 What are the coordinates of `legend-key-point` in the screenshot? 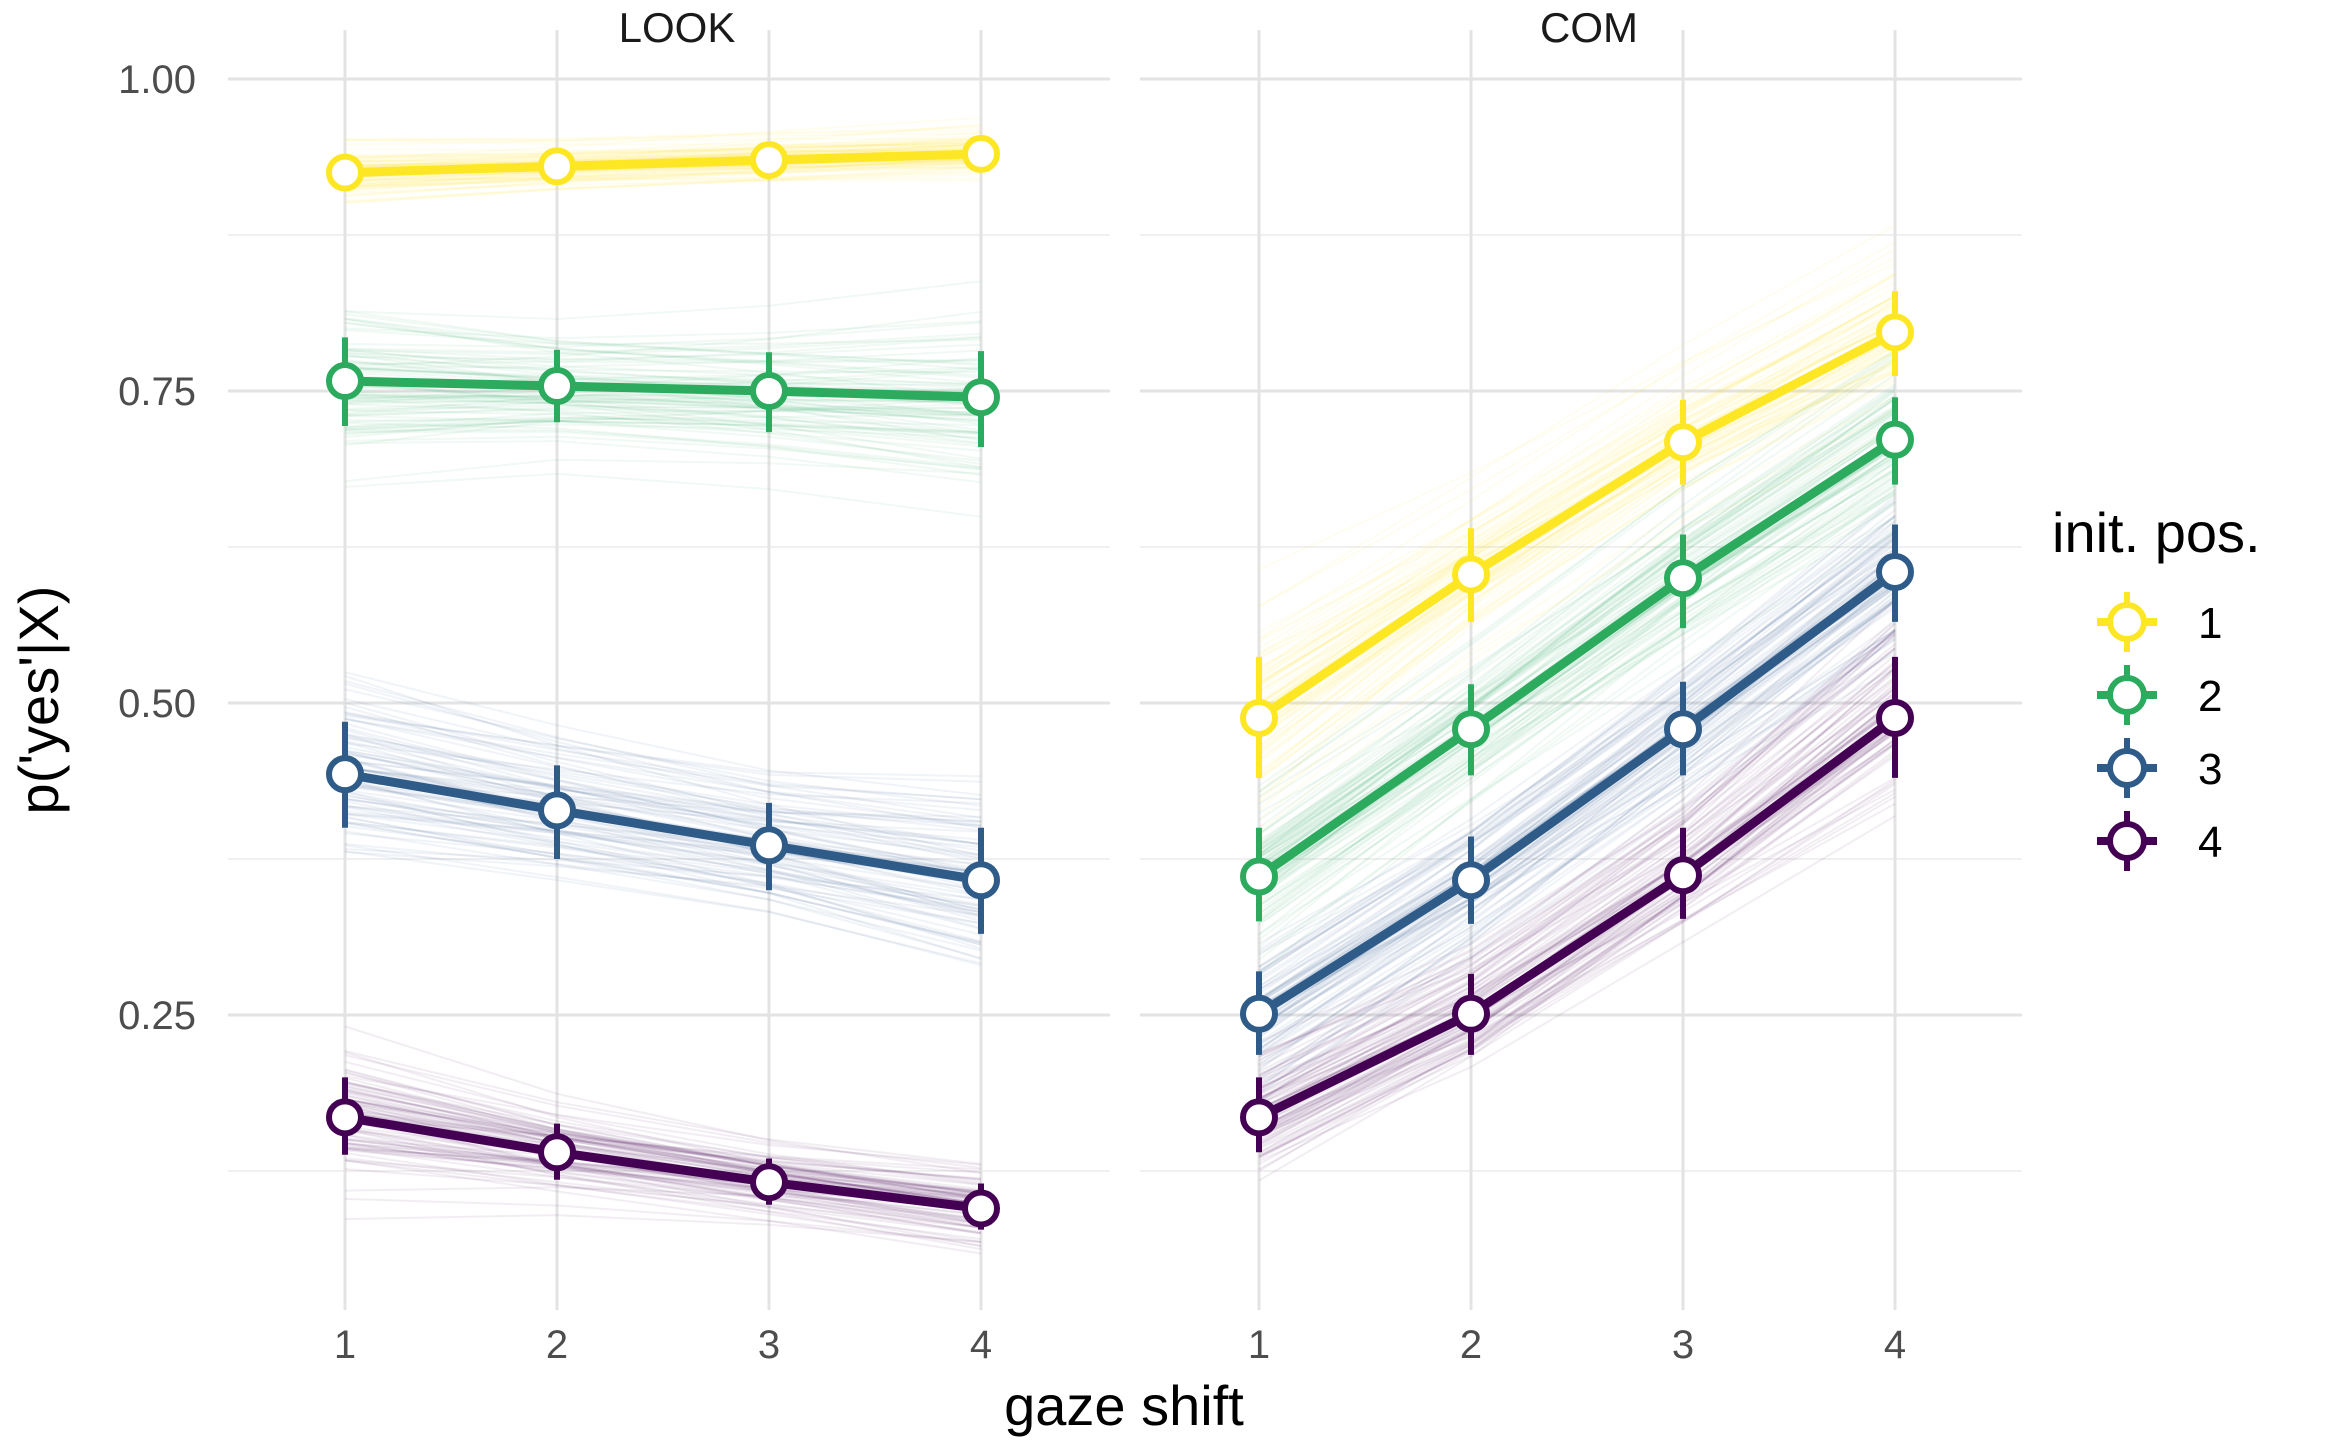 It's located at (2127, 768).